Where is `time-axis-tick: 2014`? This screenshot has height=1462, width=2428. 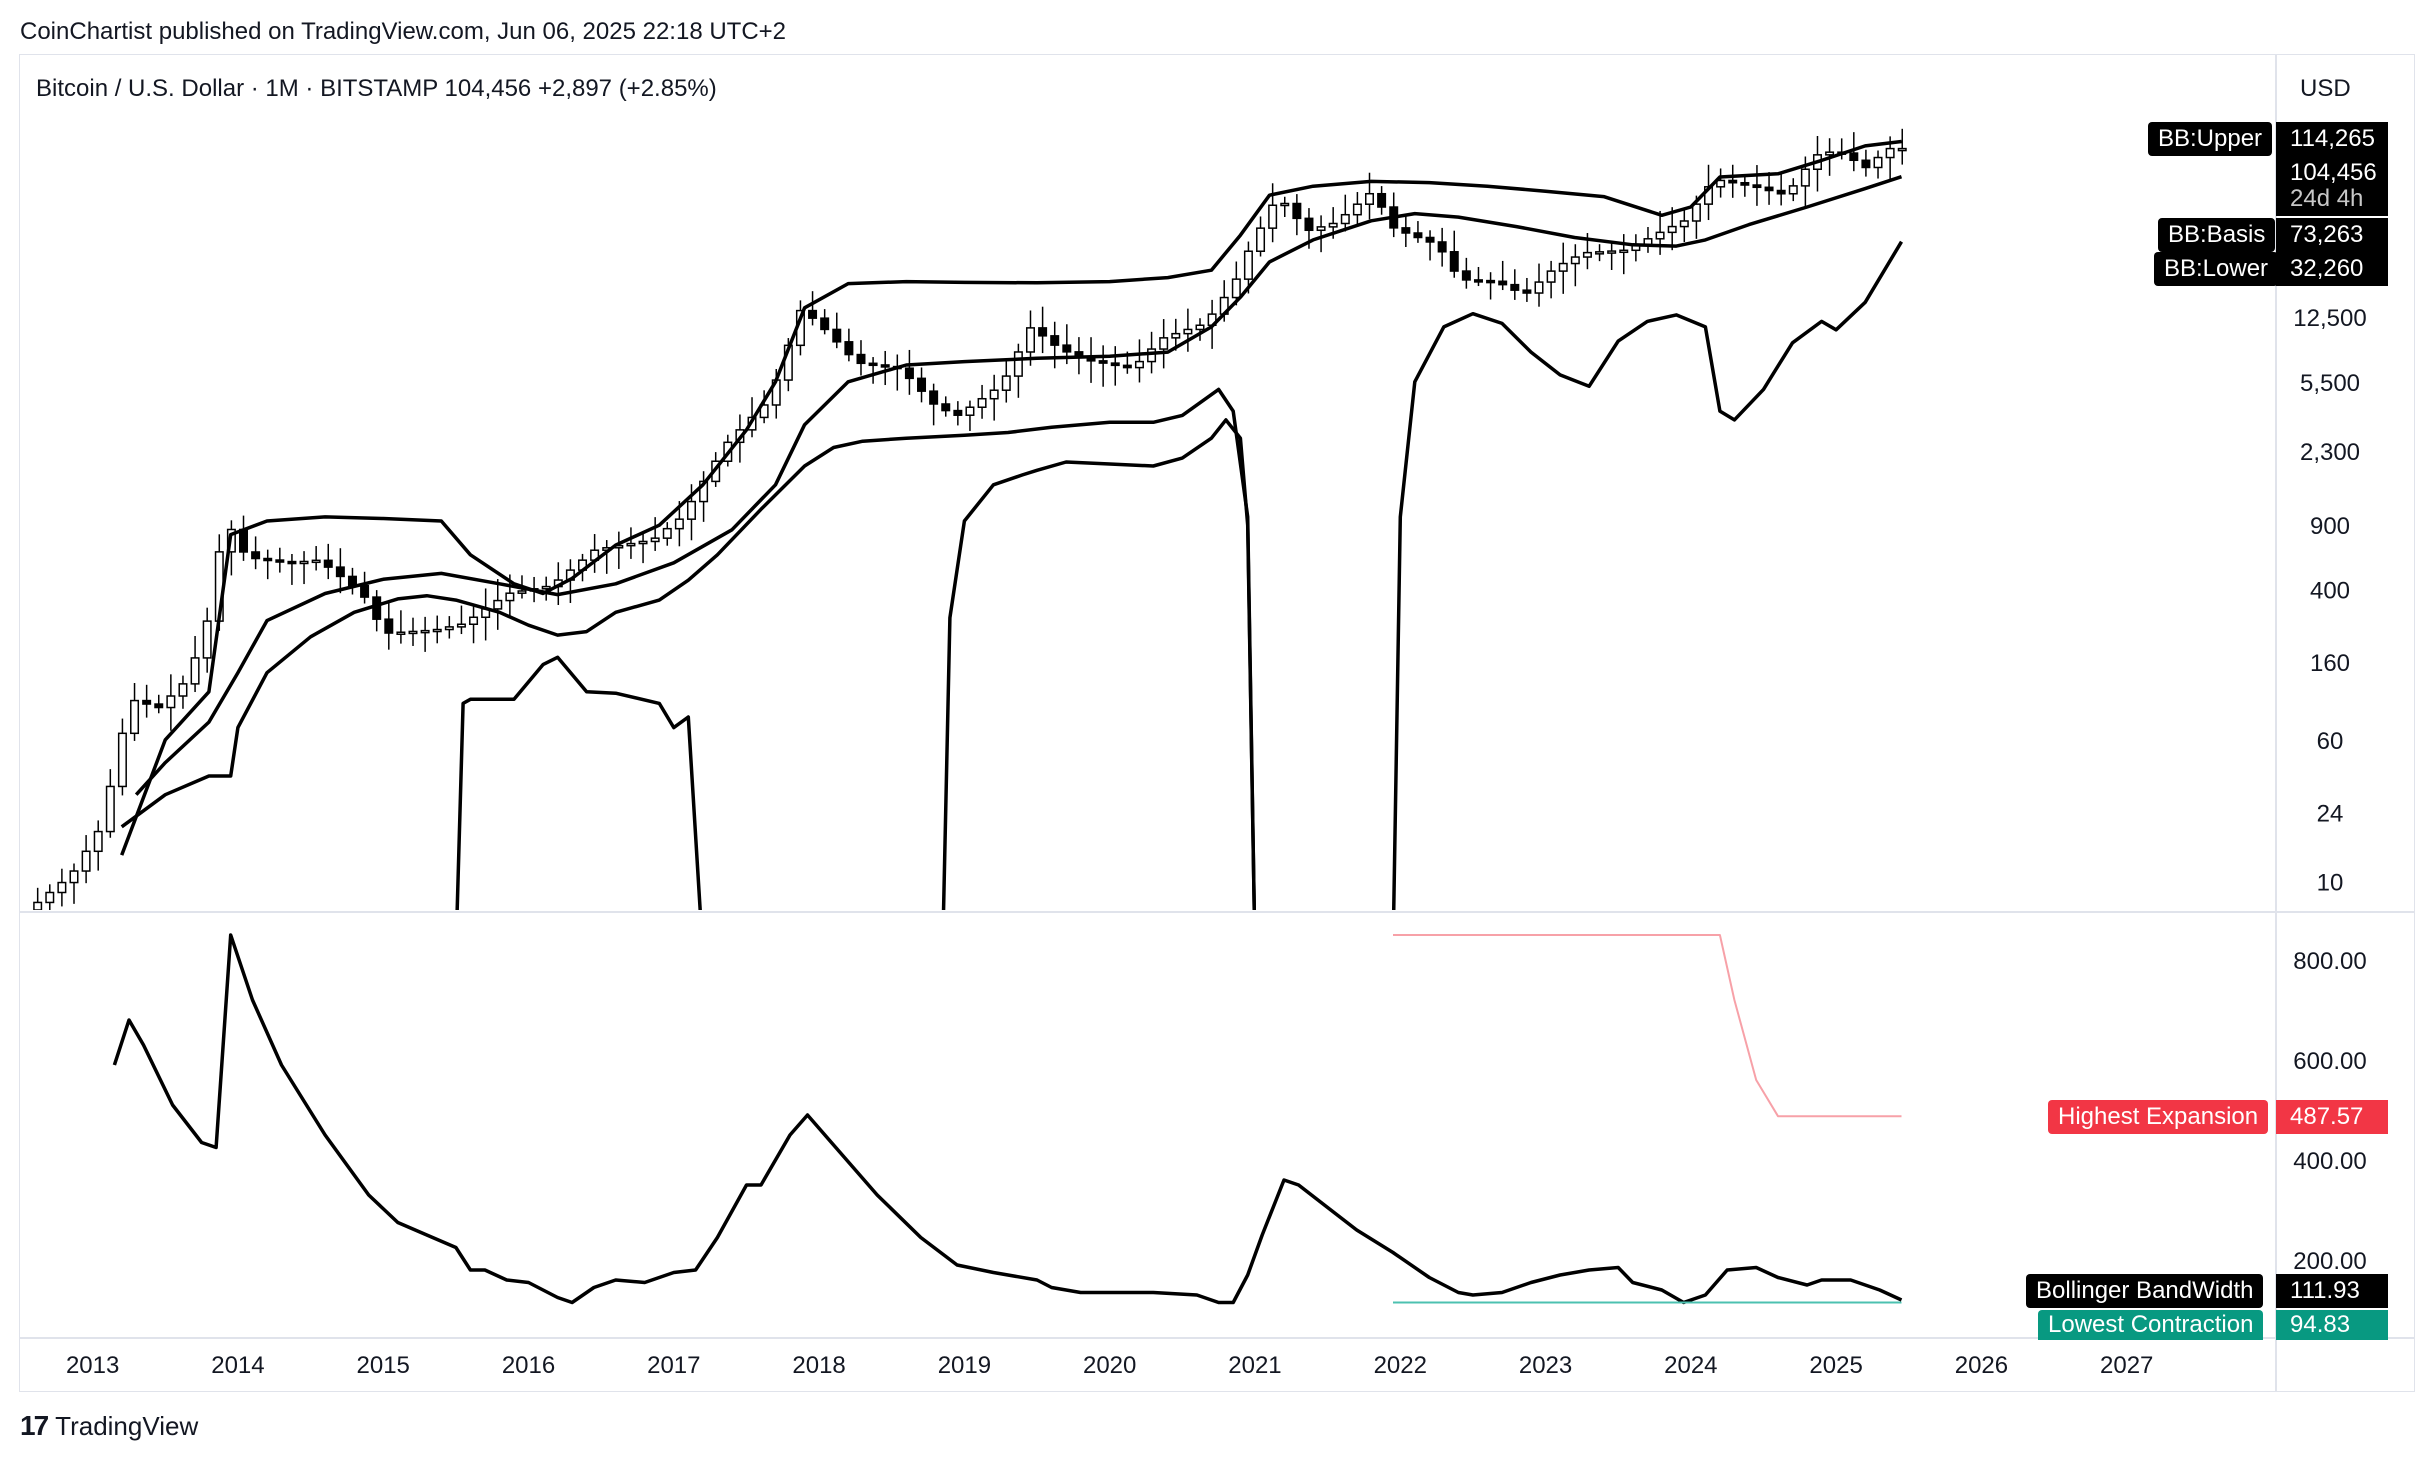 time-axis-tick: 2014 is located at coordinates (237, 1365).